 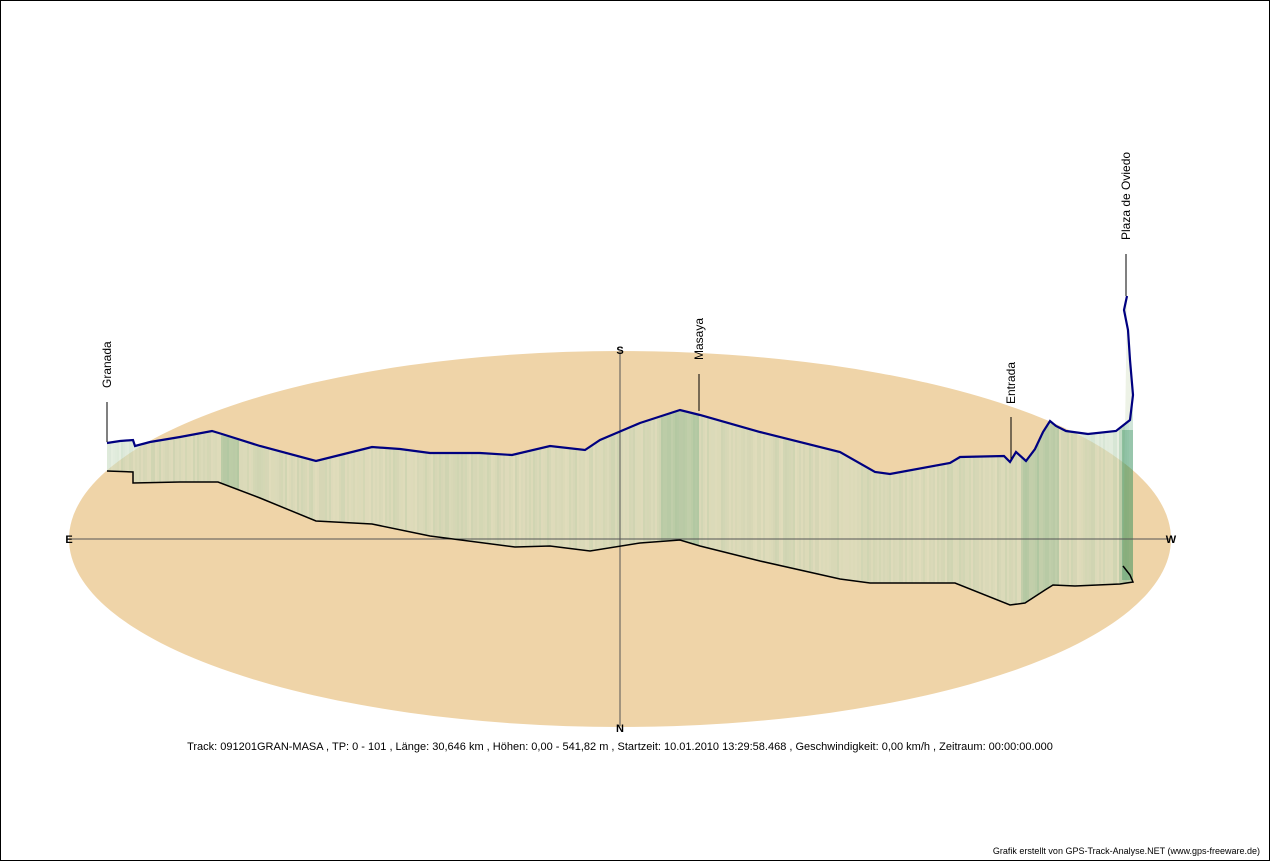 What do you see at coordinates (68, 540) in the screenshot?
I see `compass-east: E` at bounding box center [68, 540].